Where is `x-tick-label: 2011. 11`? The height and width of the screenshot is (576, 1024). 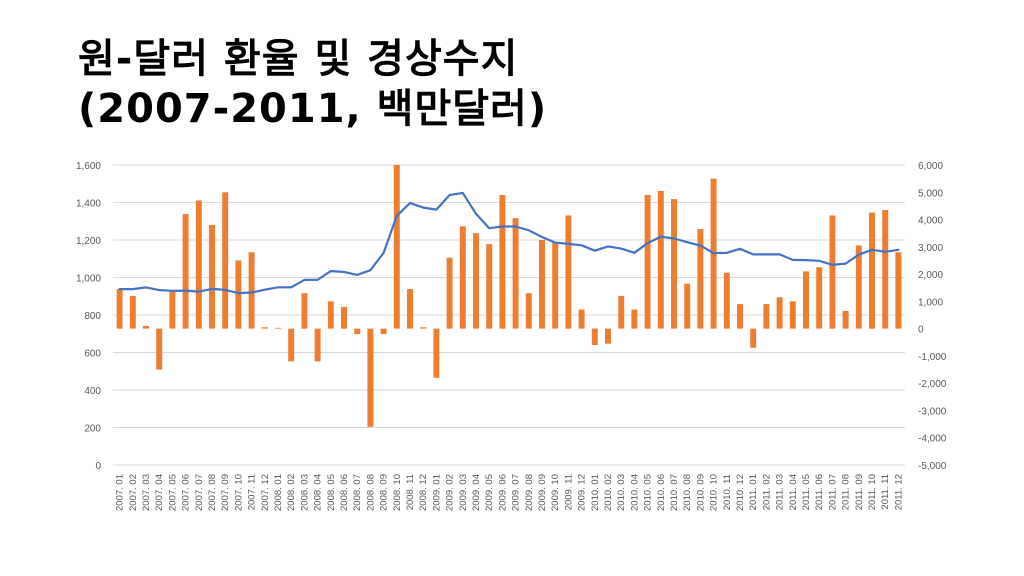 x-tick-label: 2011. 11 is located at coordinates (885, 492).